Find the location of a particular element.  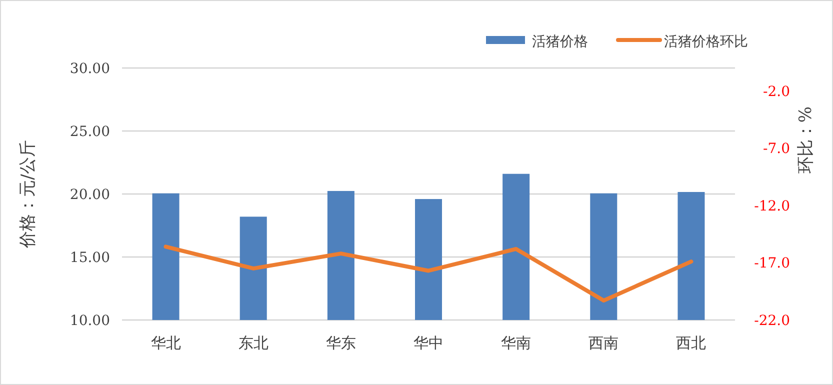

y-tick-label: 30.00 is located at coordinates (90, 69).